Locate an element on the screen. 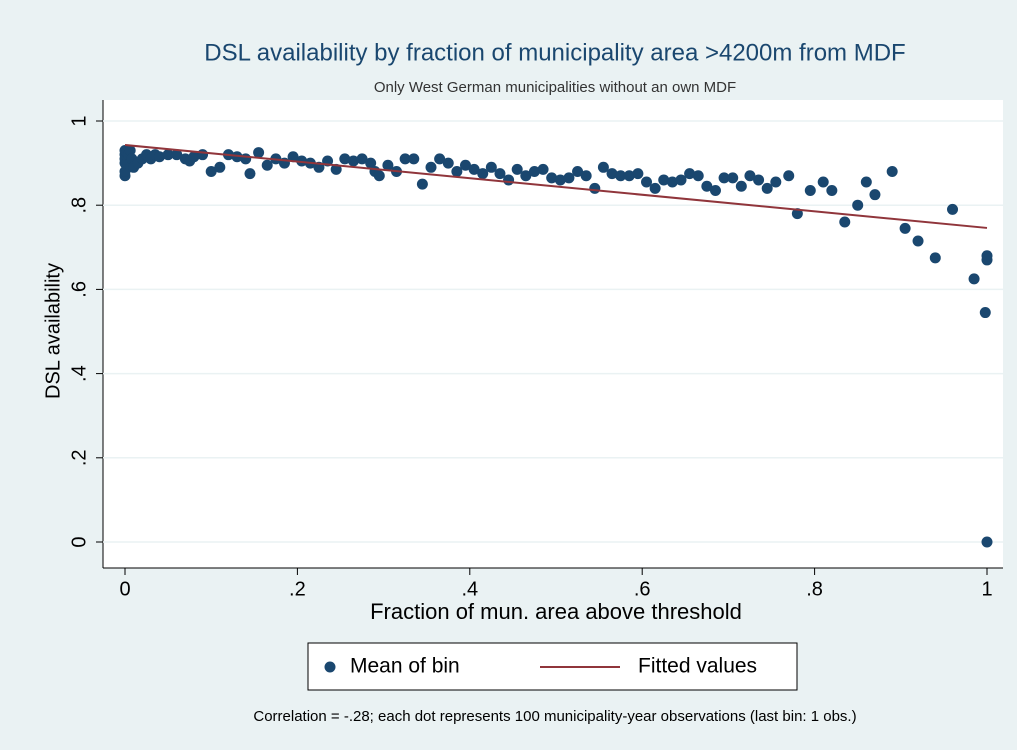  y-axis-label: DSL availability is located at coordinates (53, 331).